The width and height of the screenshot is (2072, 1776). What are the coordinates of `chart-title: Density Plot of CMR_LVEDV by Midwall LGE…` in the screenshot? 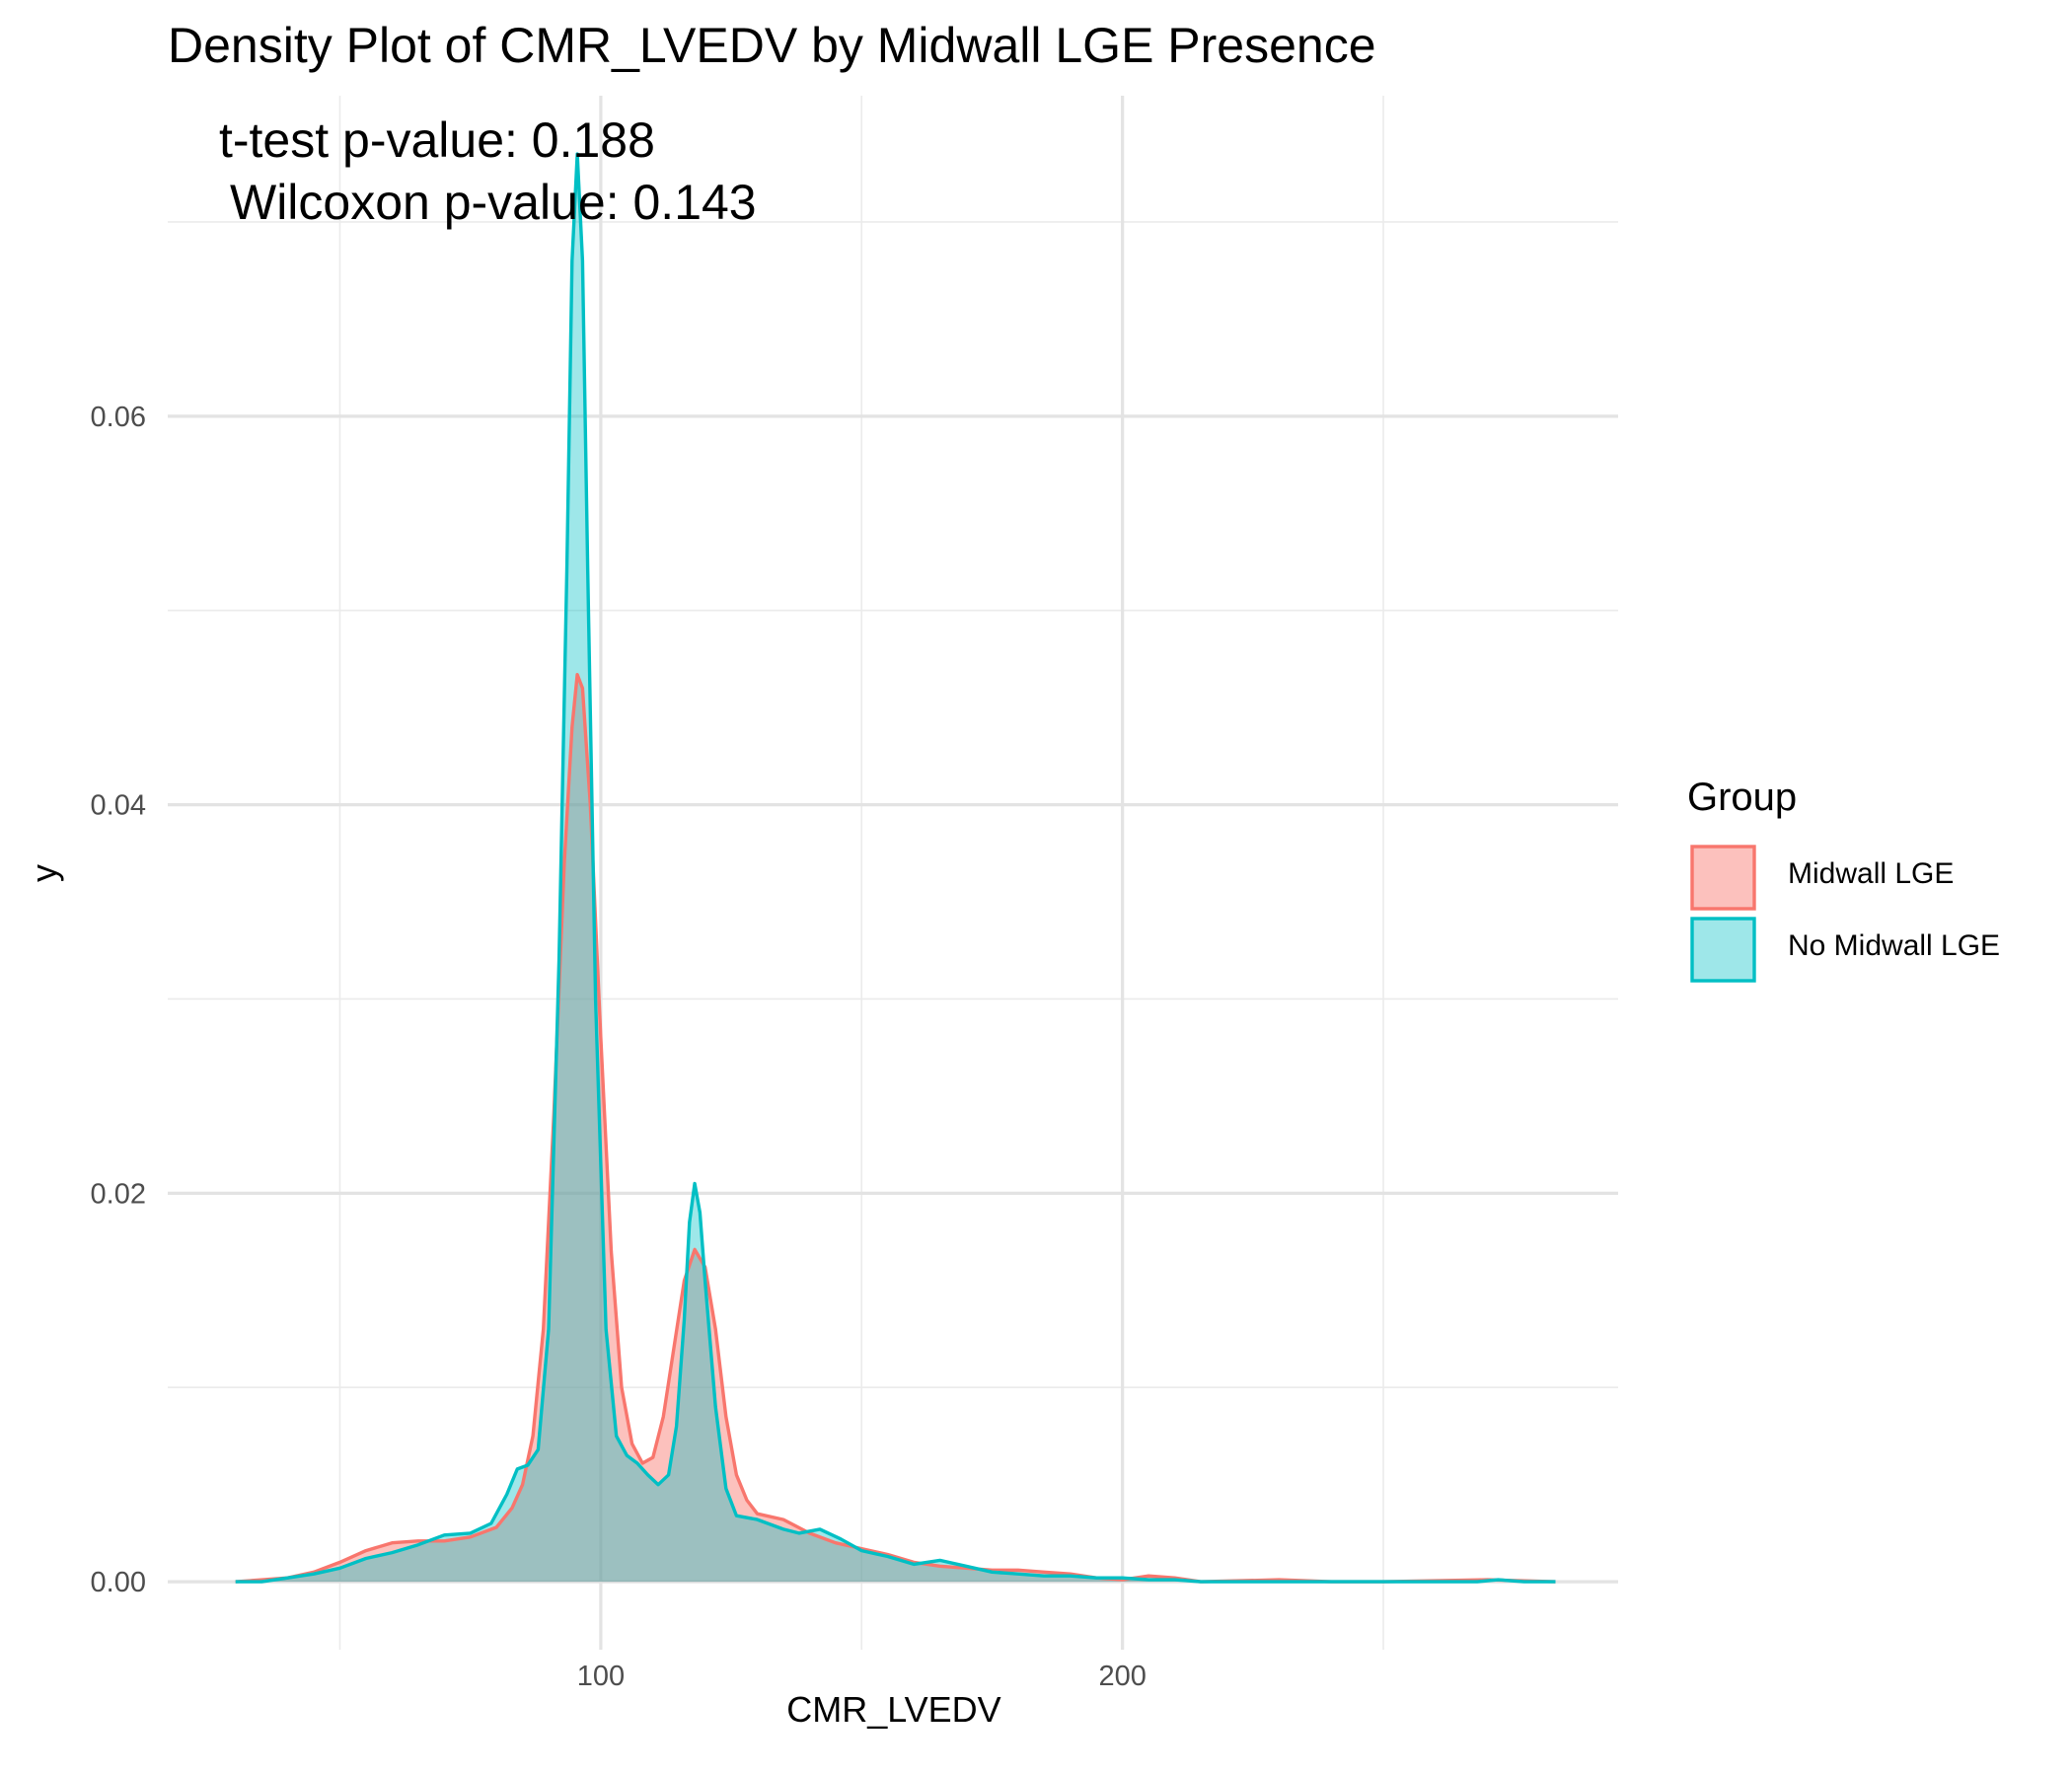 It's located at (772, 46).